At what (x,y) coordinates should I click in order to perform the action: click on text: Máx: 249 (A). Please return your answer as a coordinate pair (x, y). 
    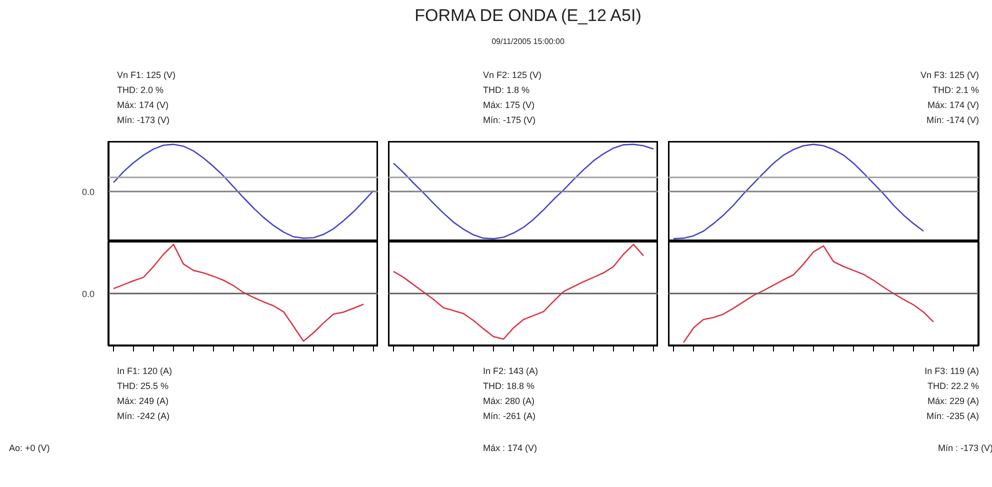
    Looking at the image, I should click on (143, 401).